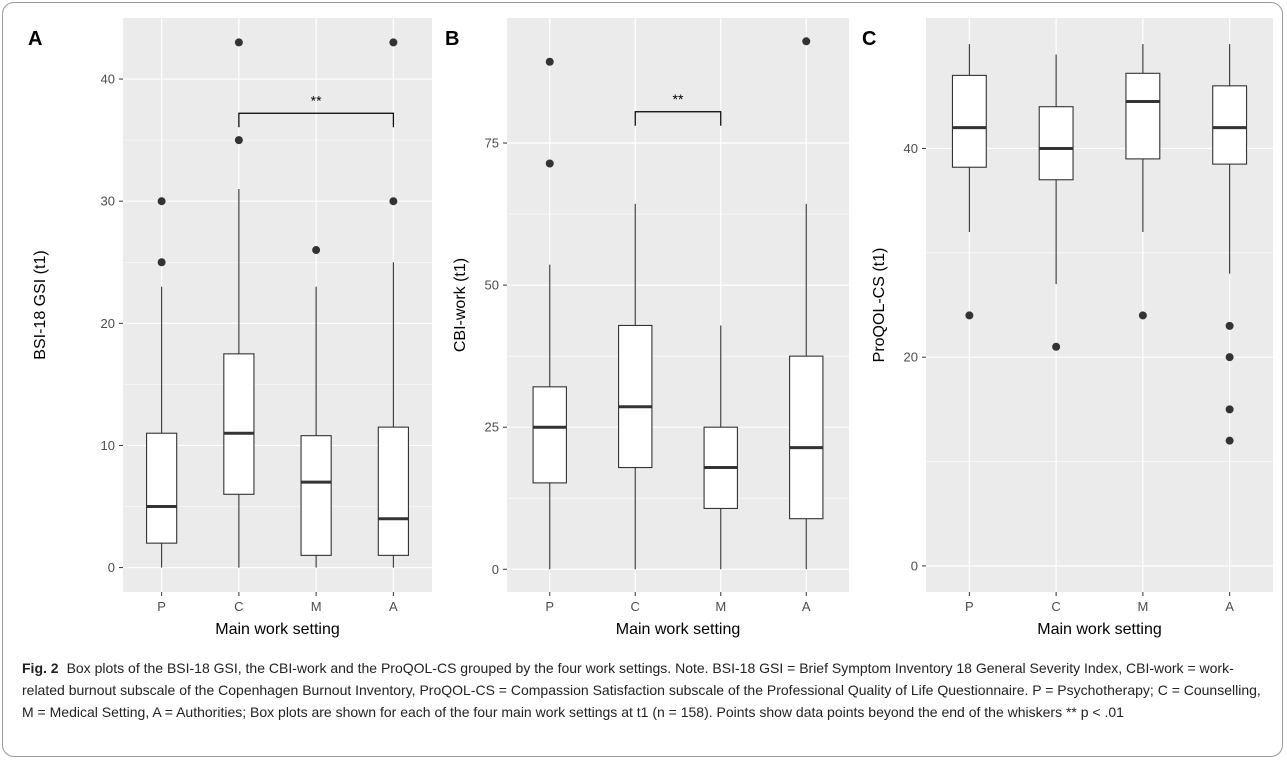 The height and width of the screenshot is (761, 1287). What do you see at coordinates (35, 39) in the screenshot?
I see `panel-letter: A` at bounding box center [35, 39].